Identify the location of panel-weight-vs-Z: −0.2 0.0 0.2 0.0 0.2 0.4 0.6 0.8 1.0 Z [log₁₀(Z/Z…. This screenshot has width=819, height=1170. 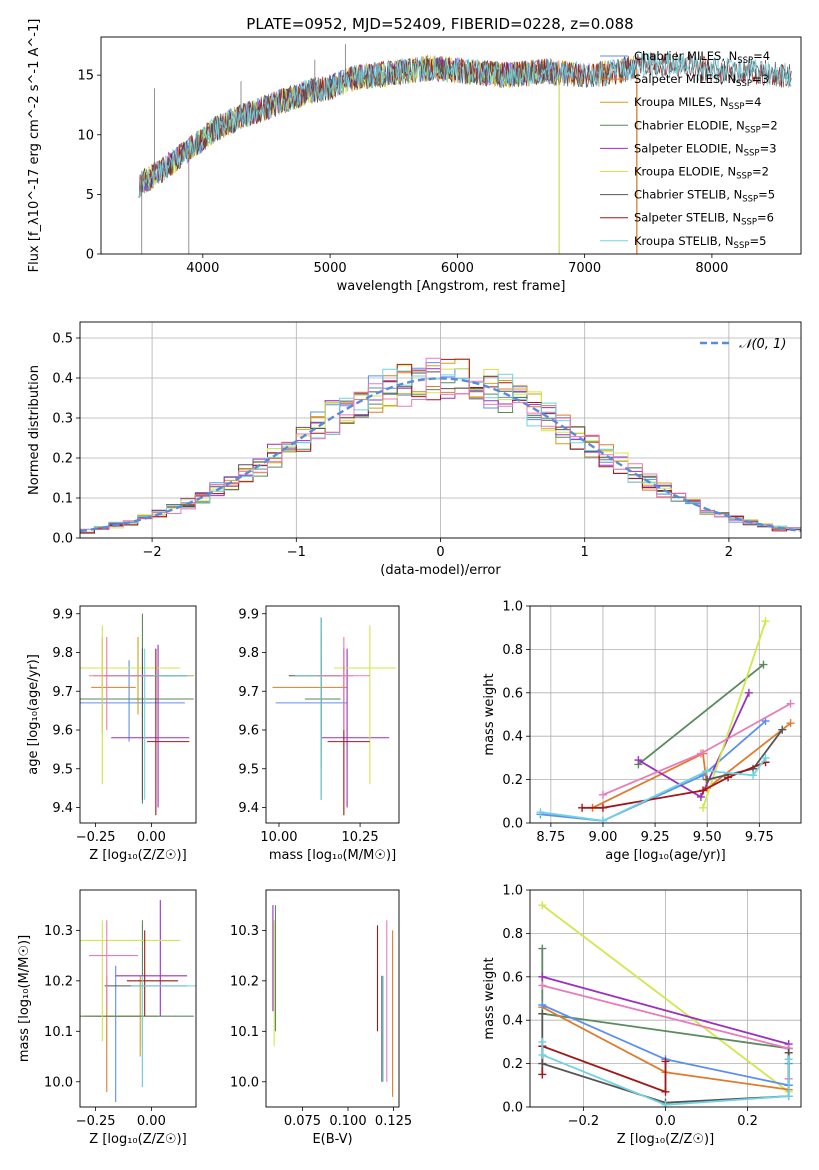
(642, 1015).